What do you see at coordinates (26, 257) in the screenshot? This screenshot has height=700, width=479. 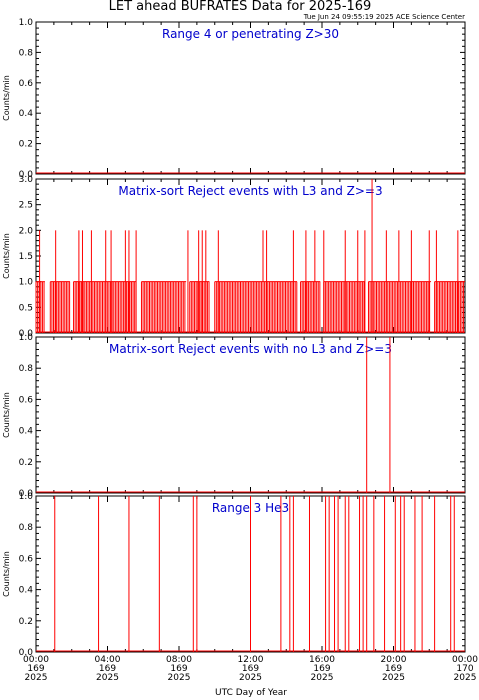 I see `y-tick-label: 1.5` at bounding box center [26, 257].